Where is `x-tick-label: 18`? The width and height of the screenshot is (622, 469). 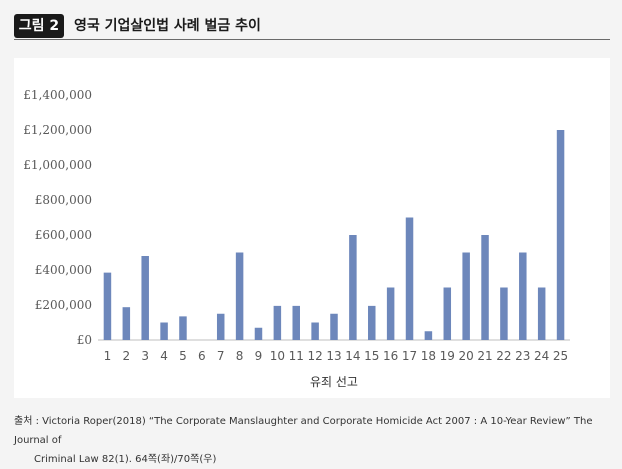 x-tick-label: 18 is located at coordinates (428, 356).